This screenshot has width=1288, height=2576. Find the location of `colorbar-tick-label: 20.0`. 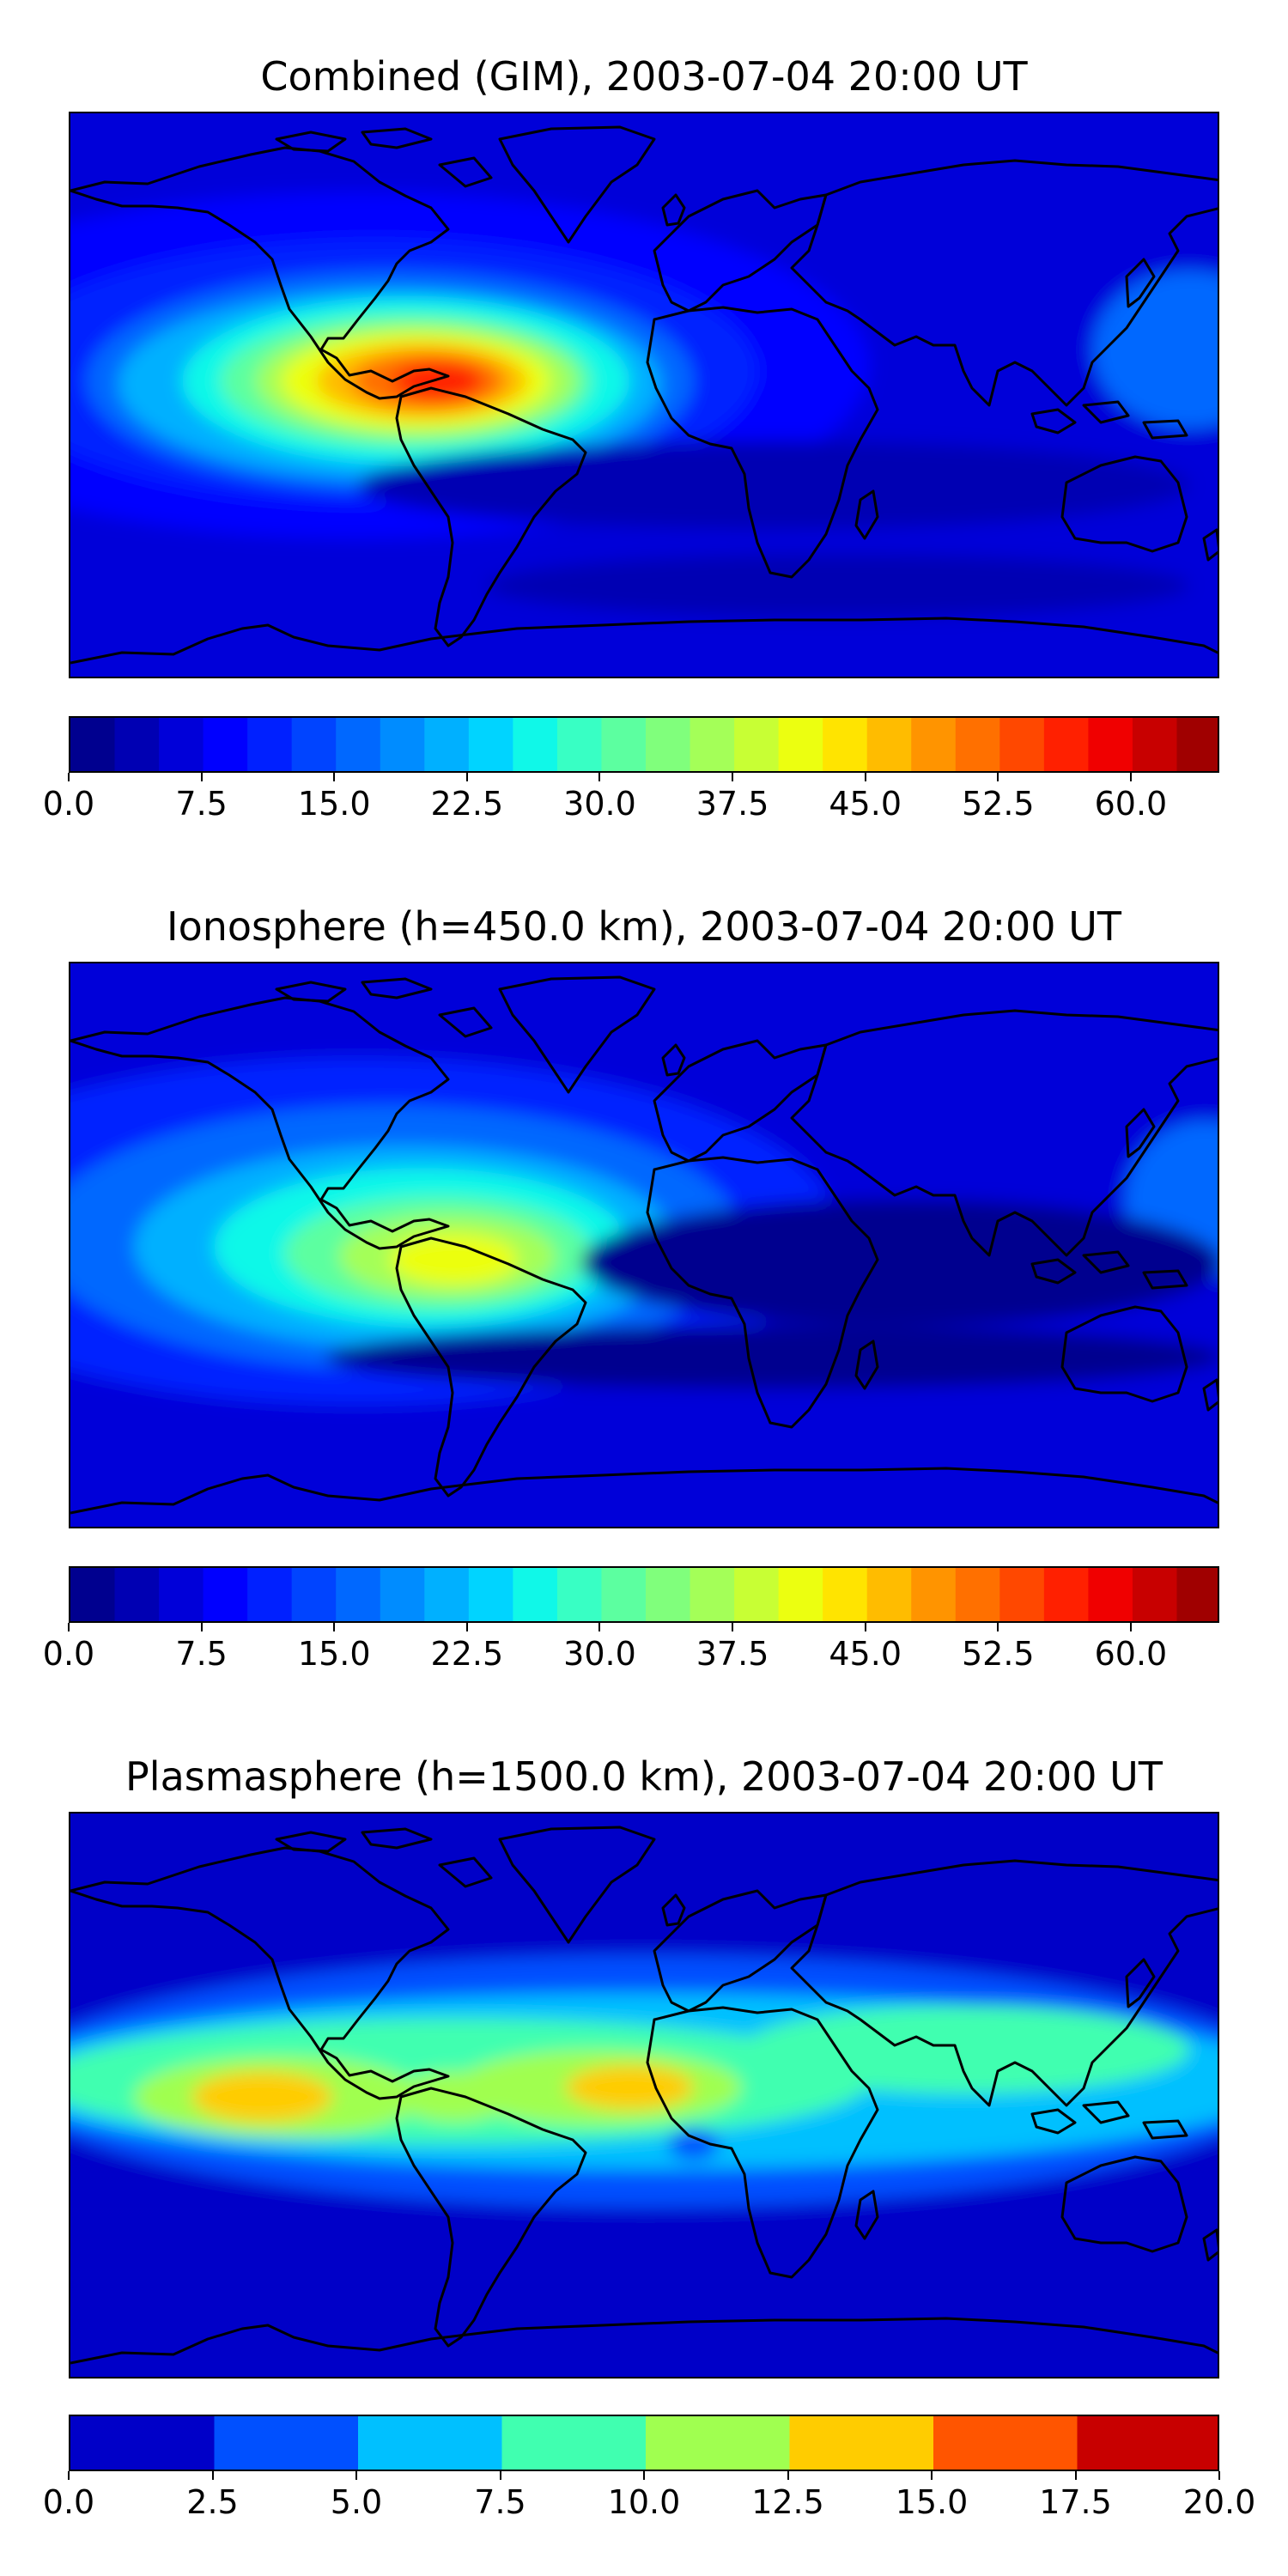

colorbar-tick-label: 20.0 is located at coordinates (1219, 2502).